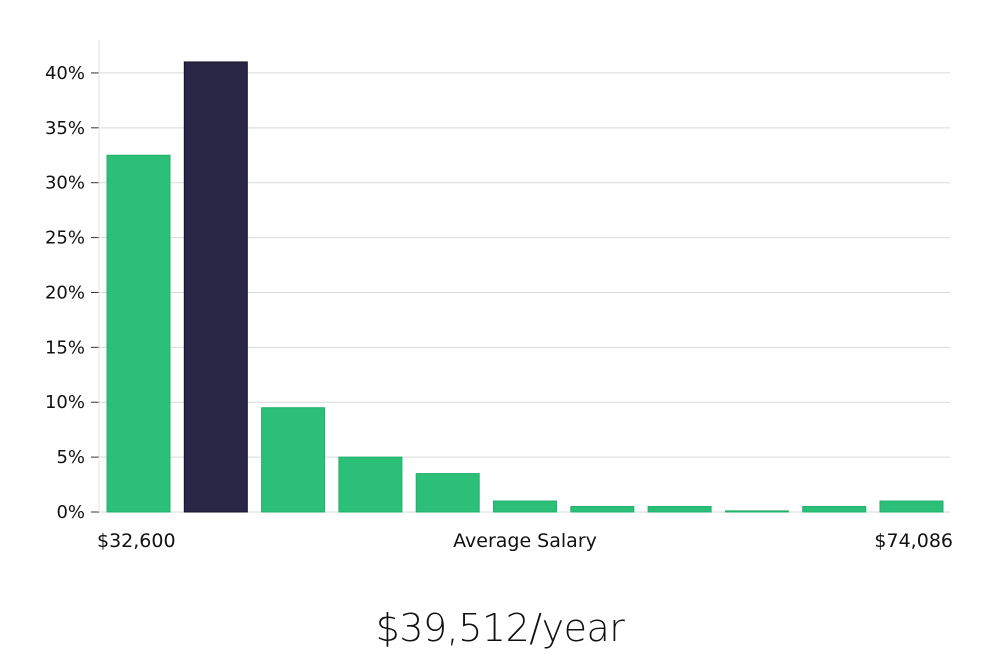  Describe the element at coordinates (525, 541) in the screenshot. I see `x-axis-title: Average Salary` at that location.